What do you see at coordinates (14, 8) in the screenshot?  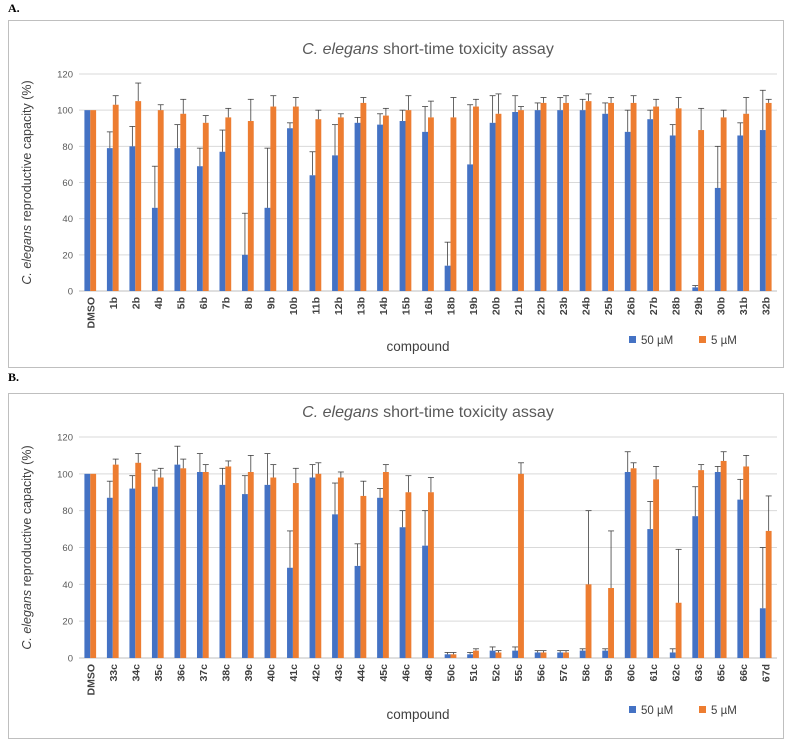 I see `panel-label-a: A.` at bounding box center [14, 8].